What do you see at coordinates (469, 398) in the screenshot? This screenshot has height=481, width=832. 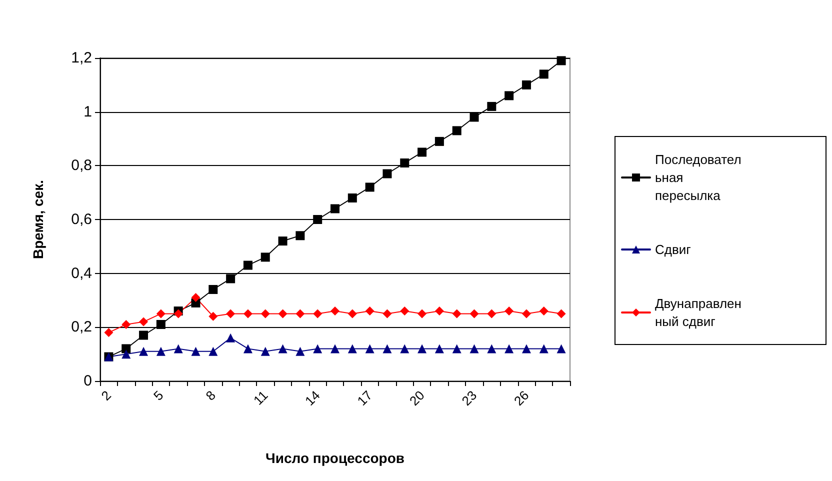 I see `x-tick-label: 23` at bounding box center [469, 398].